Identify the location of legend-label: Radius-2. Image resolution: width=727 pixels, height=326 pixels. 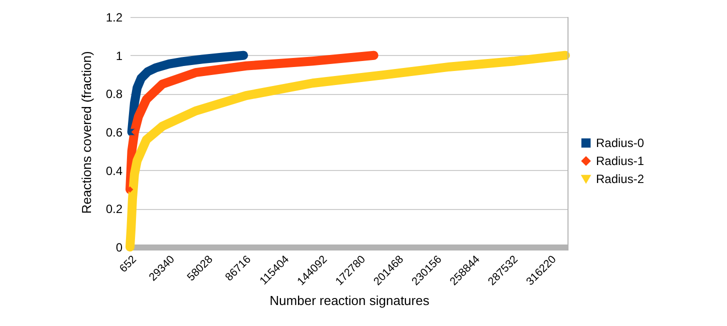
(620, 179).